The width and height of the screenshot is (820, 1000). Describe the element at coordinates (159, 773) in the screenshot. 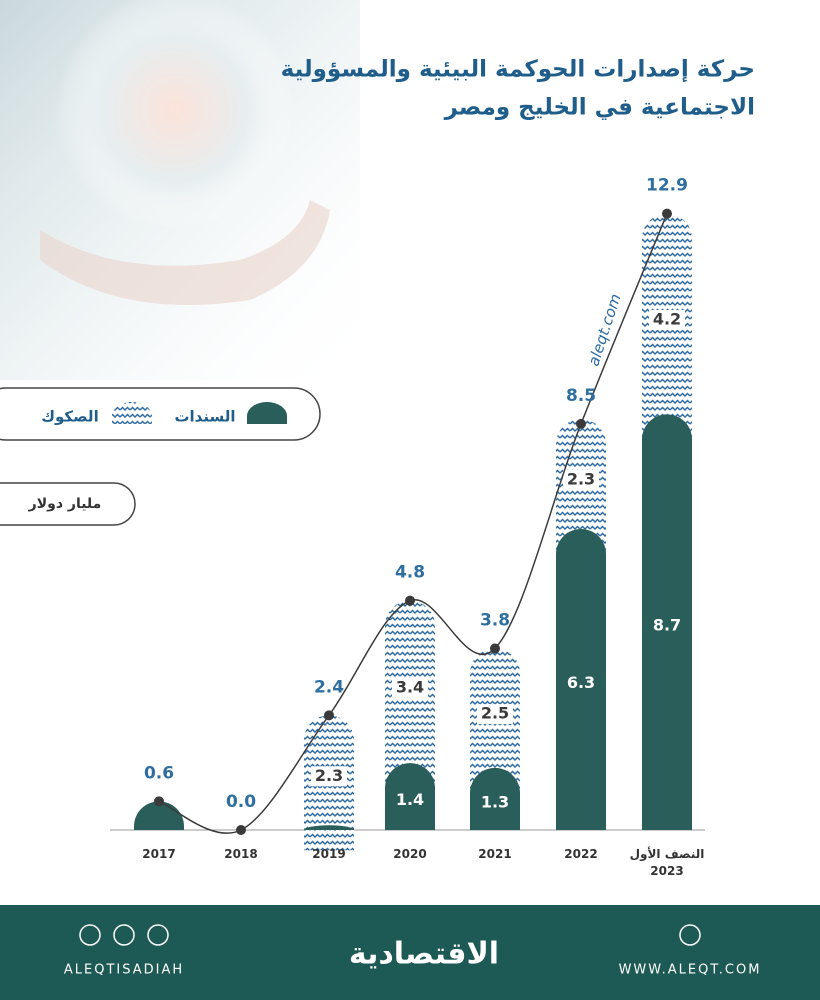

I see `total-value-label: 0.6` at that location.